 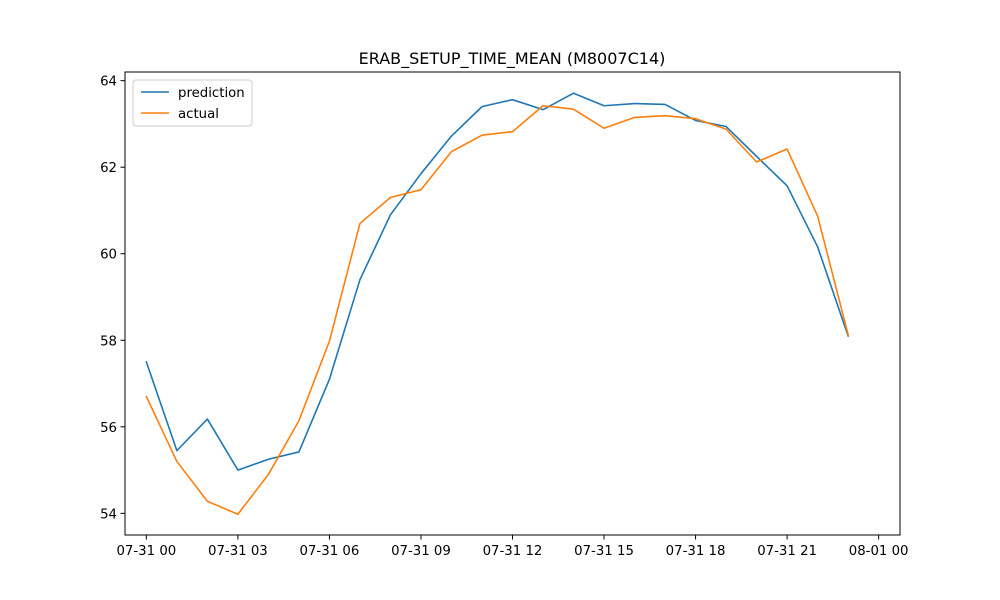 I want to click on legend-label-prediction: prediction, so click(x=211, y=93).